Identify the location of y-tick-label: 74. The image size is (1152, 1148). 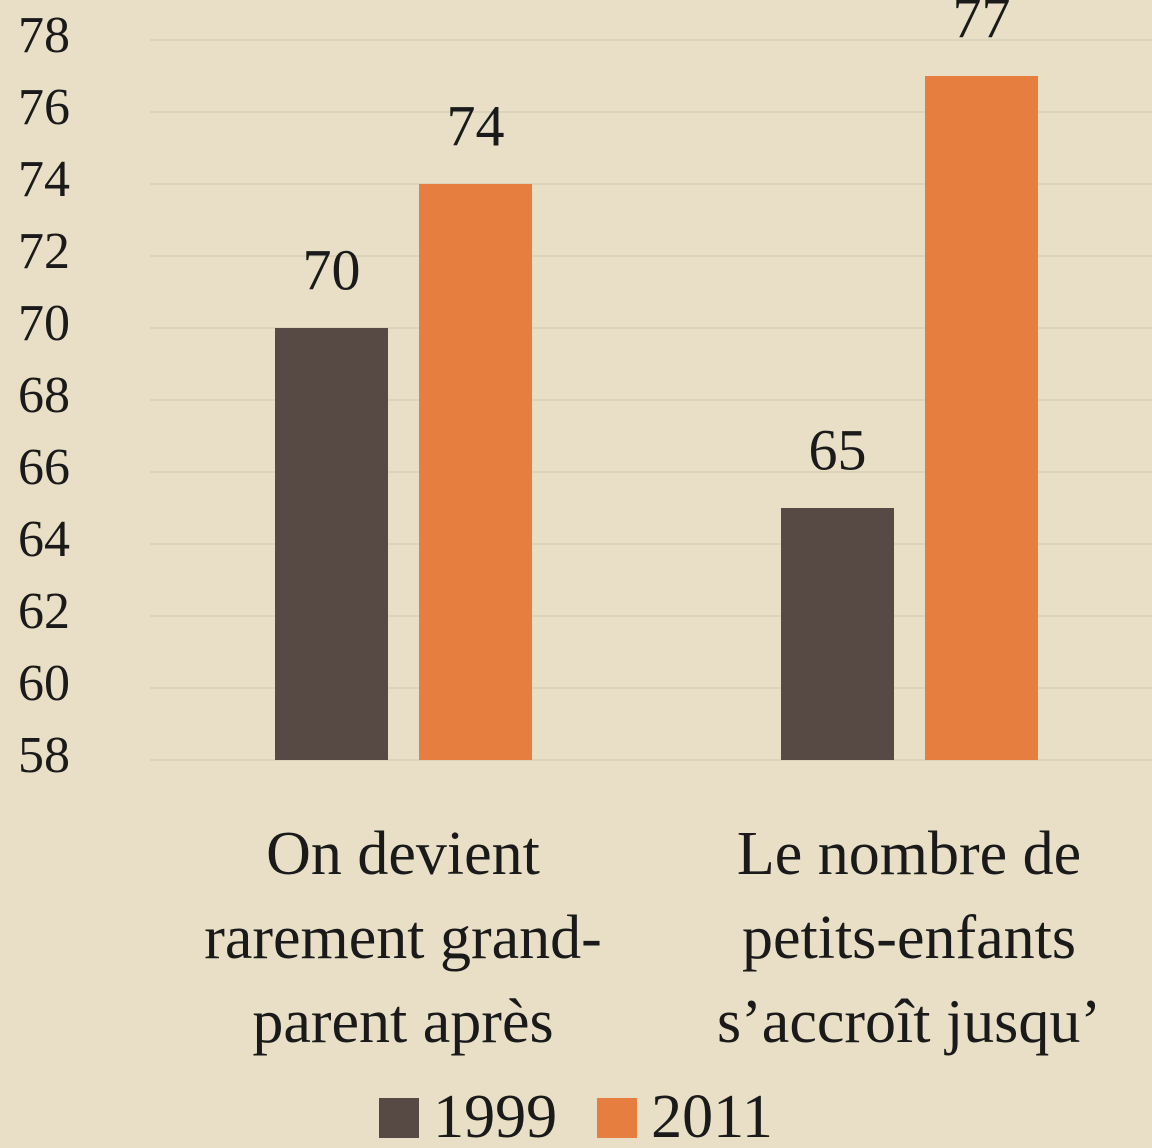
(44, 179).